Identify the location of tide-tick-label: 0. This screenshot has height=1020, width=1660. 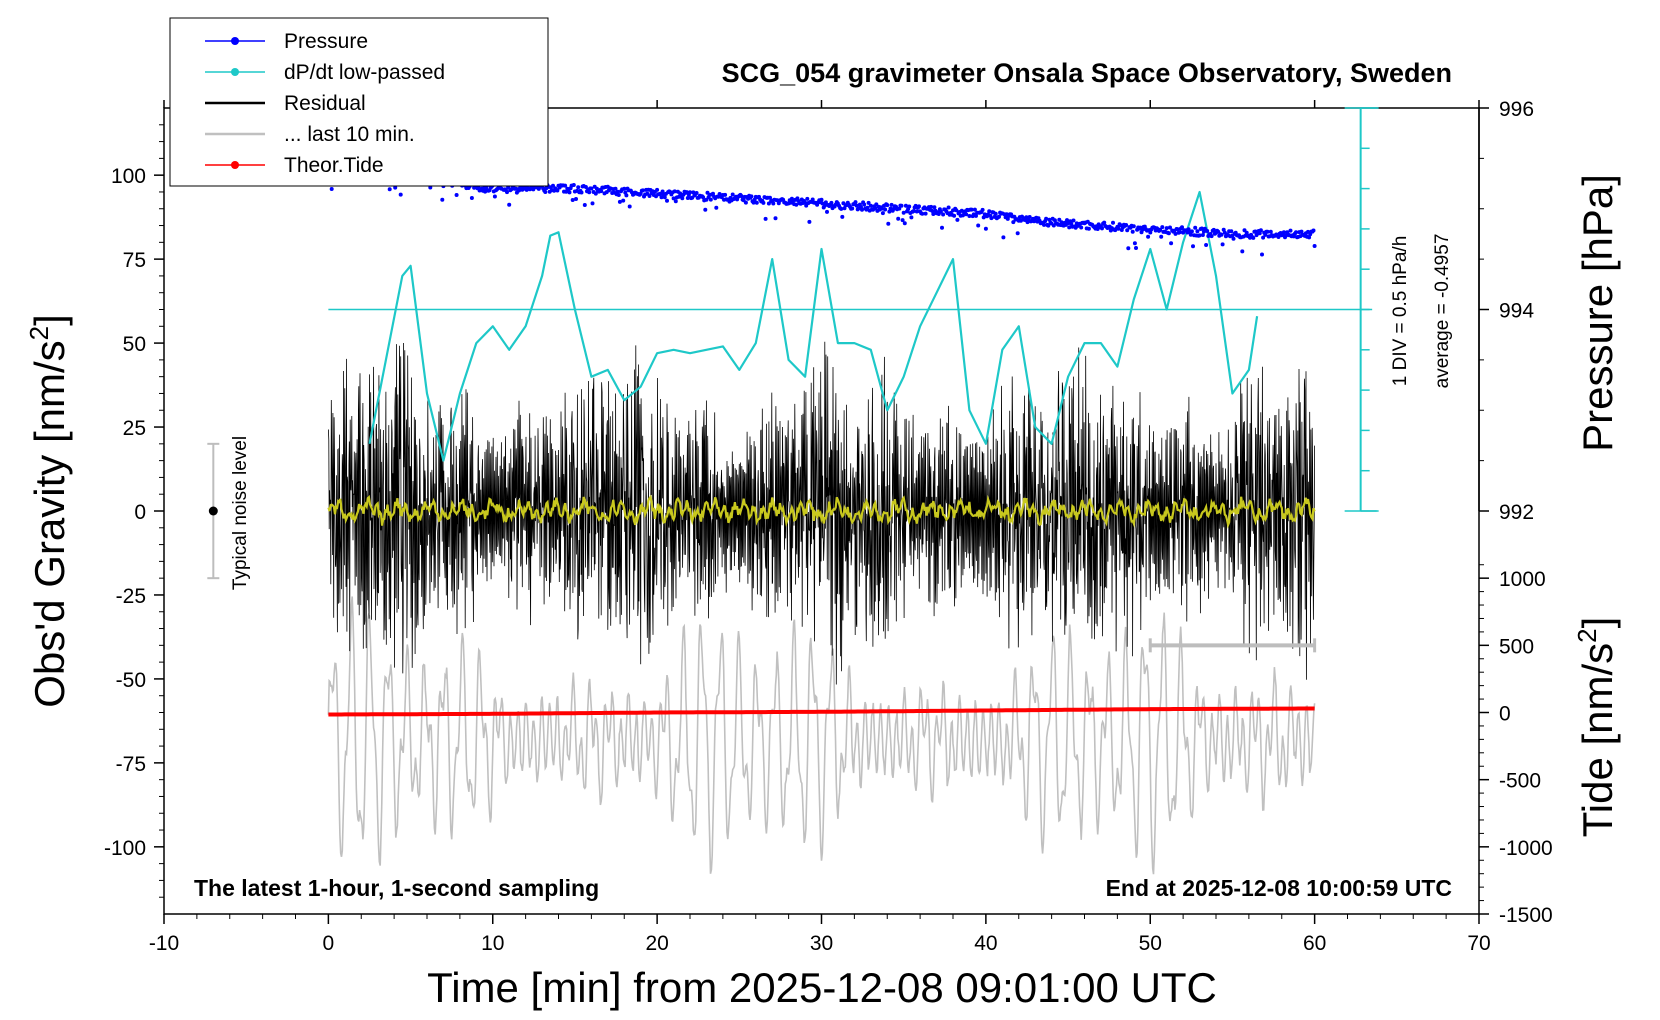
(1505, 714).